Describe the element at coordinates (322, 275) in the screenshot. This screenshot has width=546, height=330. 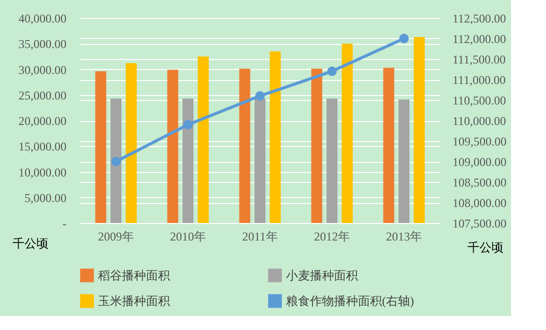
I see `legend-label: 小麦播种面积` at that location.